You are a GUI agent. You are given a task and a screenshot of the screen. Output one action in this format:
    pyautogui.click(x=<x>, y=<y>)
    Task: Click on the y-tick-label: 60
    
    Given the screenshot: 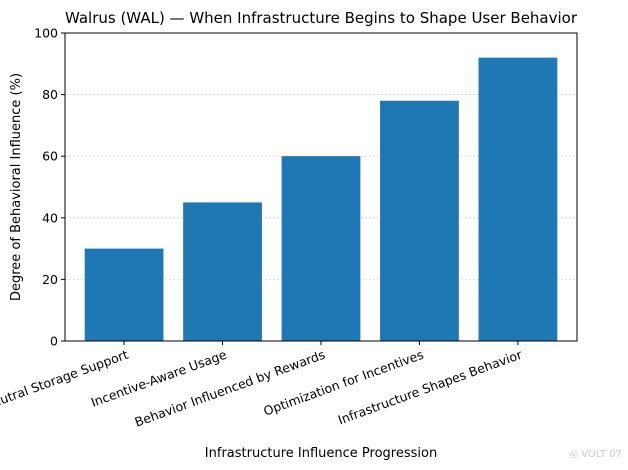 What is the action you would take?
    pyautogui.click(x=50, y=156)
    